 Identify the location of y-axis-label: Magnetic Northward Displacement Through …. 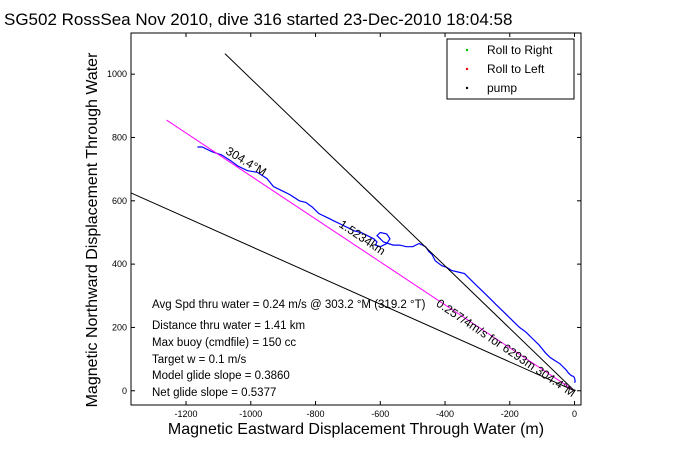
(92, 229).